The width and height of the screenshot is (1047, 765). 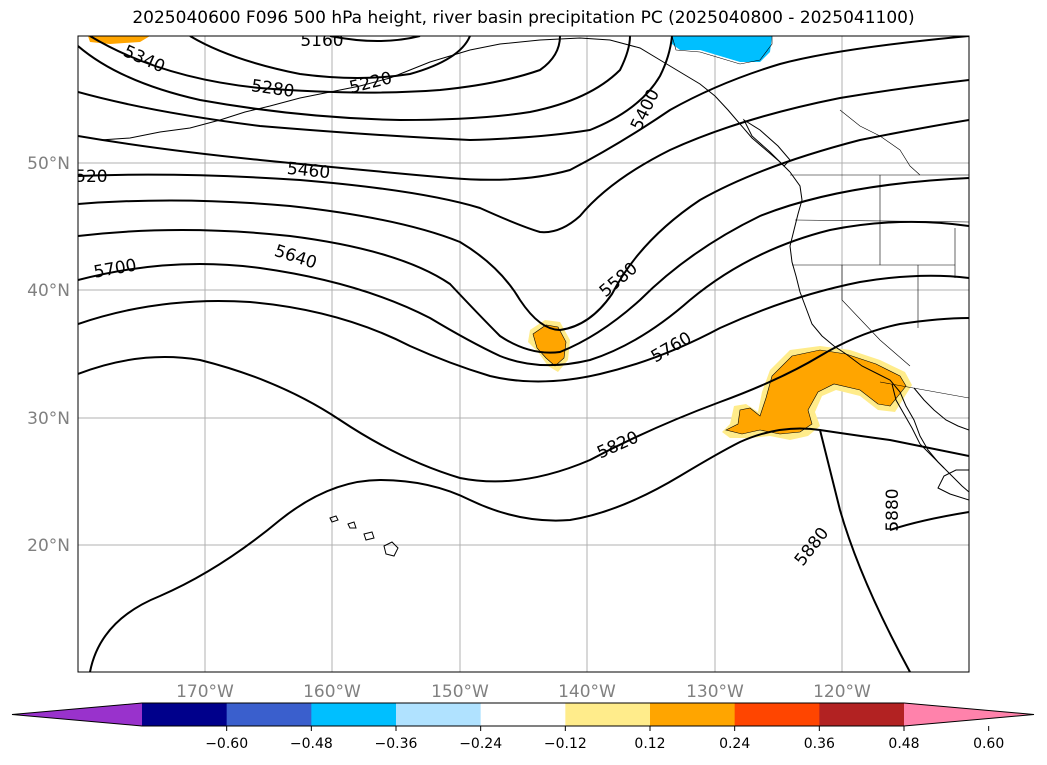 I want to click on colorbar-tick-label: −0.24, so click(x=480, y=744).